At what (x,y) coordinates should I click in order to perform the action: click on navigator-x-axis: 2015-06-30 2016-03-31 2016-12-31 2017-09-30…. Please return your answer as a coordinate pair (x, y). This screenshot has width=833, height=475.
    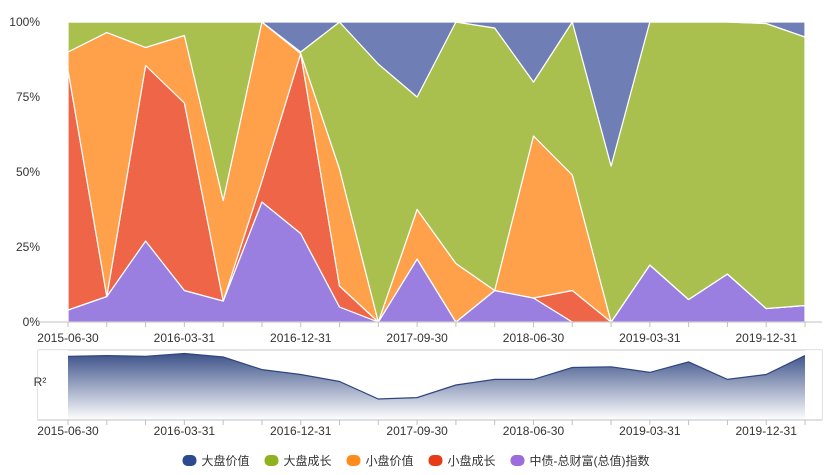
    Looking at the image, I should click on (429, 428).